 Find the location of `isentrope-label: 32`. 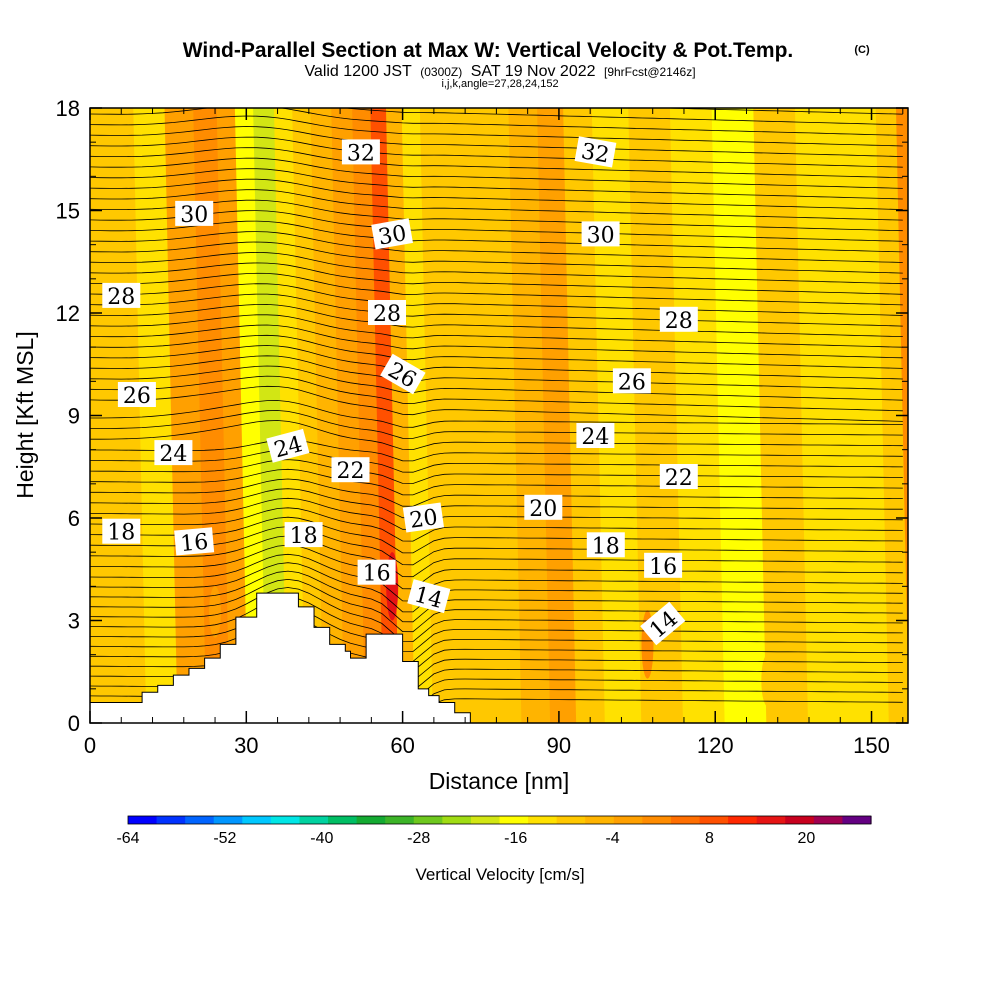

isentrope-label: 32 is located at coordinates (595, 152).